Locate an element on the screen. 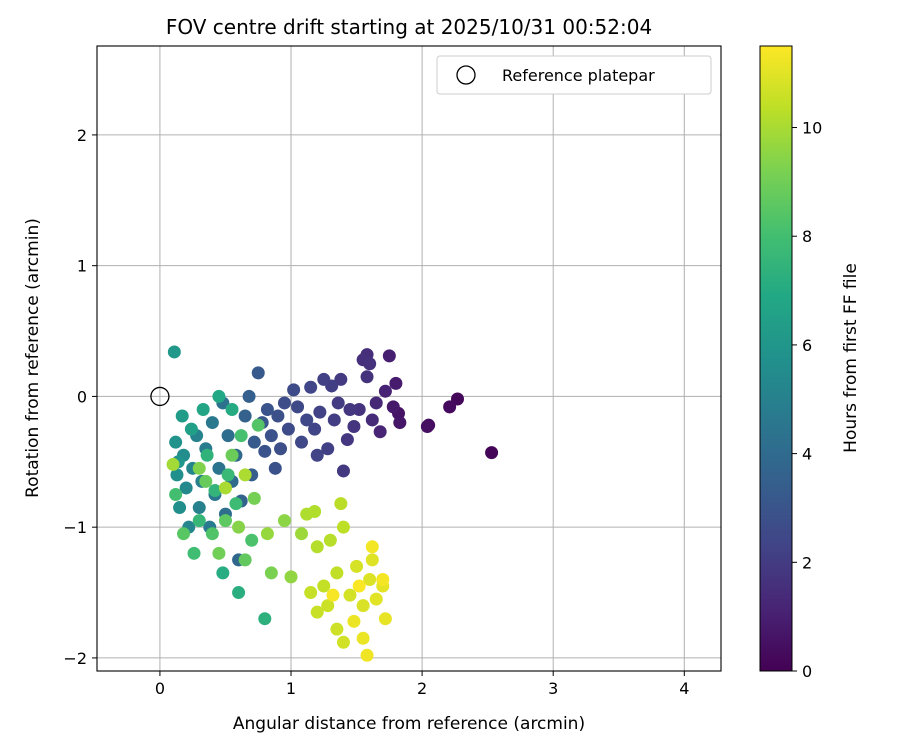 This screenshot has height=750, width=900. colorbar-tick-label: 0 is located at coordinates (807, 671).